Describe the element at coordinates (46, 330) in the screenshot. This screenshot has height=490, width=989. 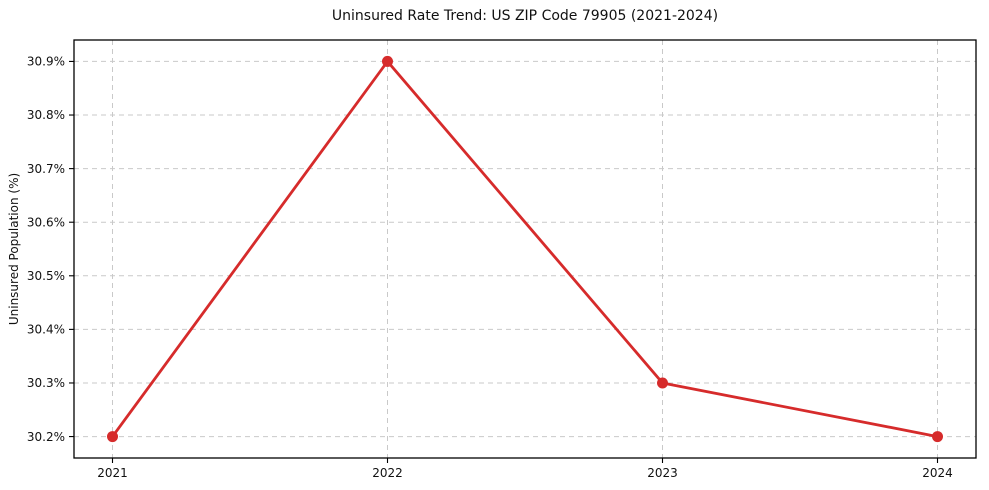
I see `y-tick-label: 30.4%` at that location.